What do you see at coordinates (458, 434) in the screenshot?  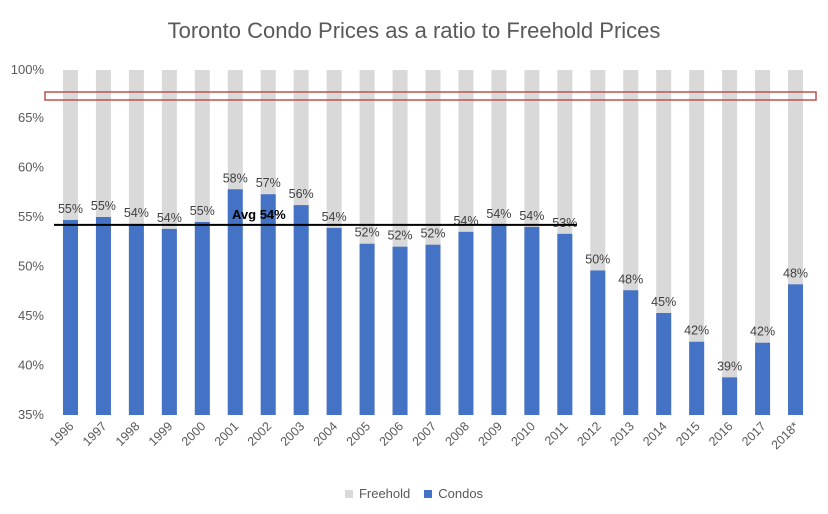 I see `x-tick-label: 2008` at bounding box center [458, 434].